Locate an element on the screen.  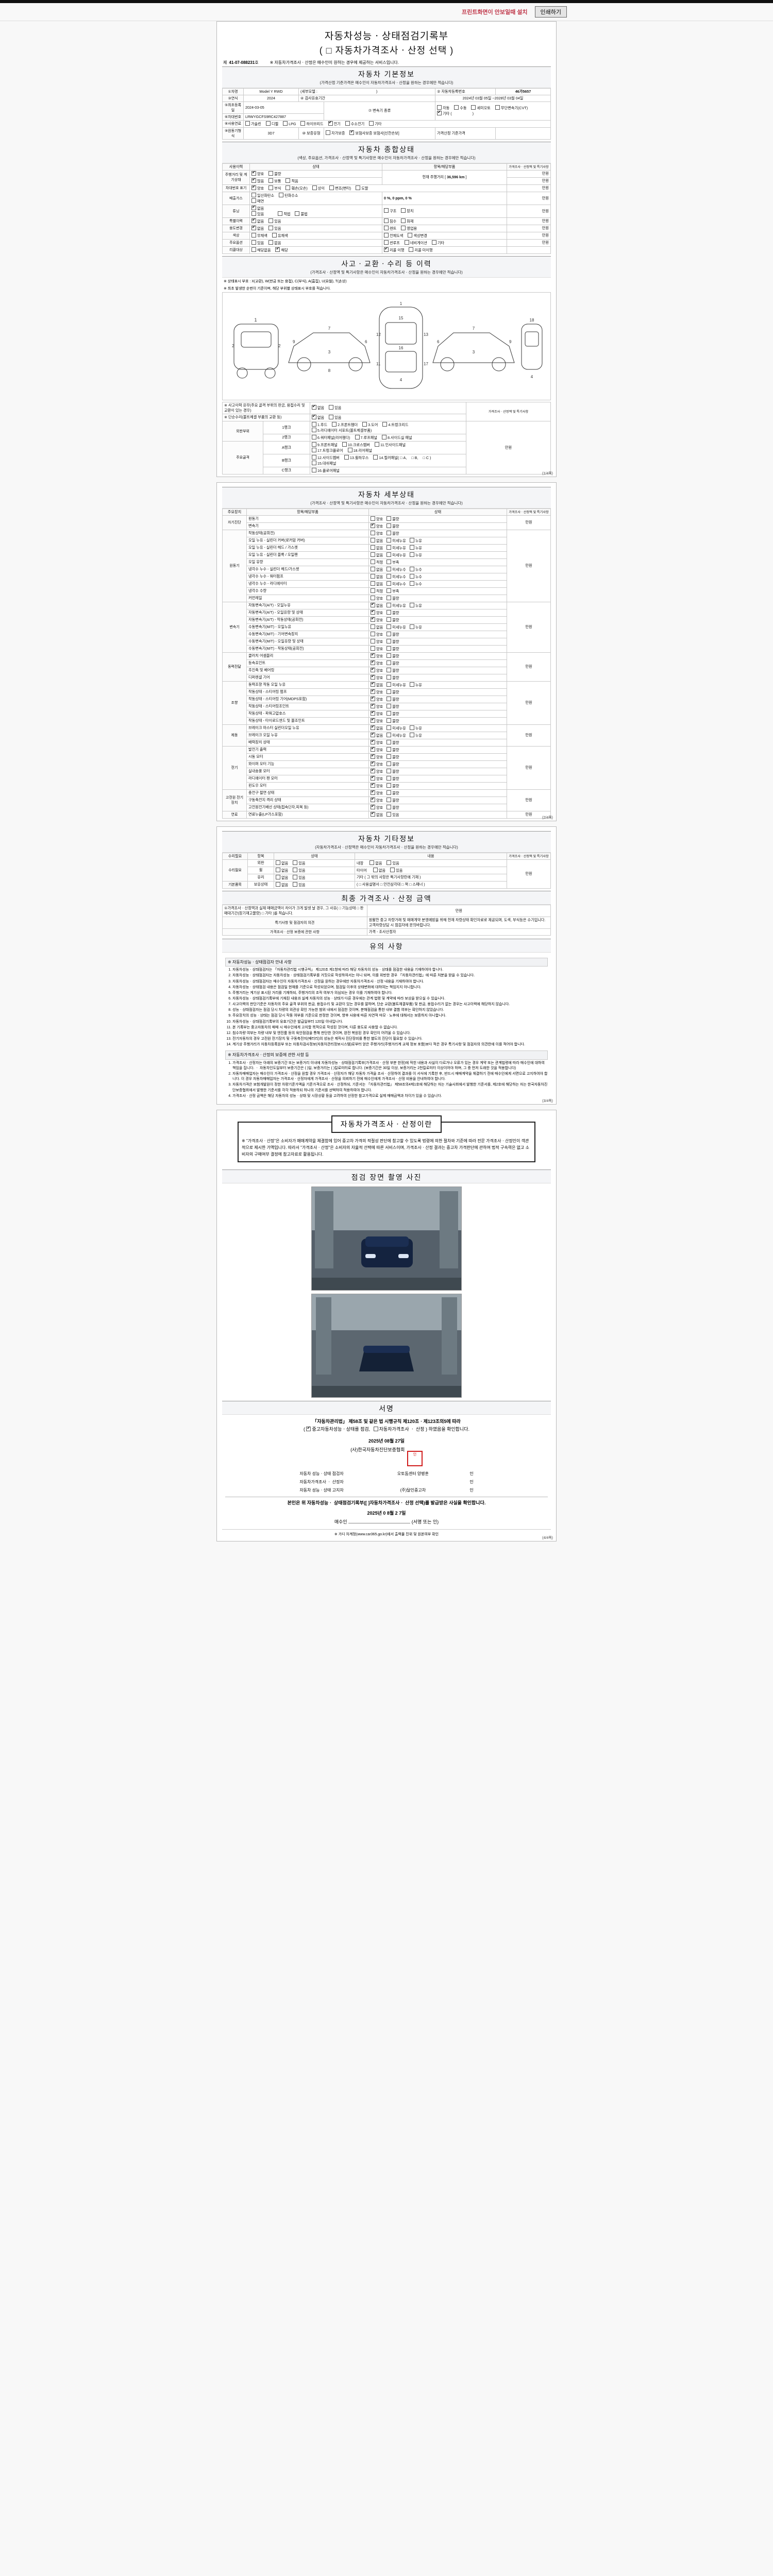
frame-rankc-items: 16.플로어패널 is located at coordinates (387, 470).